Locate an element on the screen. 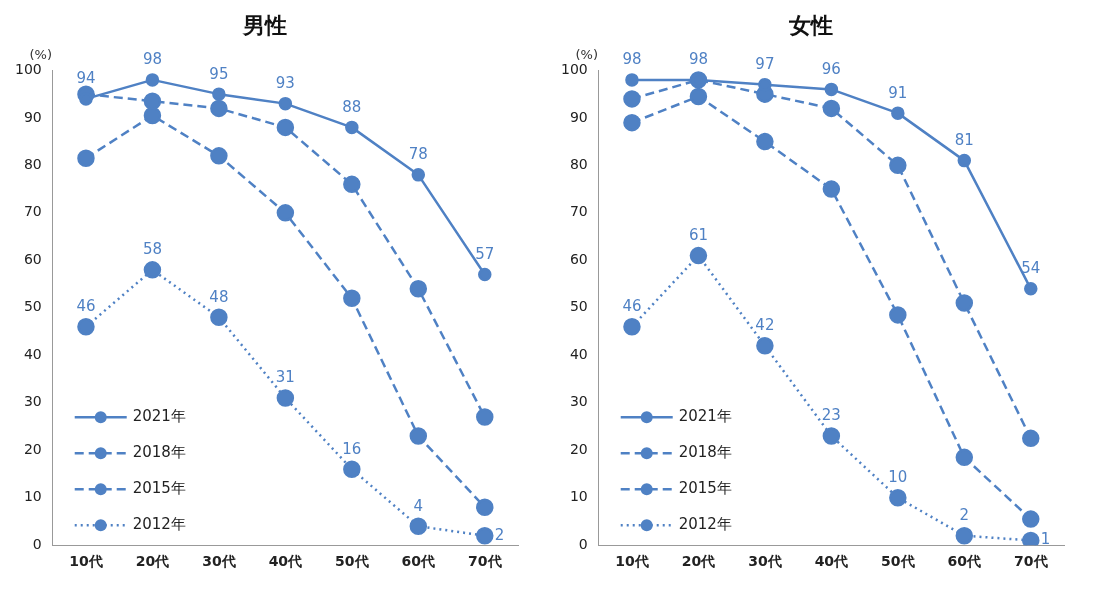  data-label: 48 is located at coordinates (219, 296).